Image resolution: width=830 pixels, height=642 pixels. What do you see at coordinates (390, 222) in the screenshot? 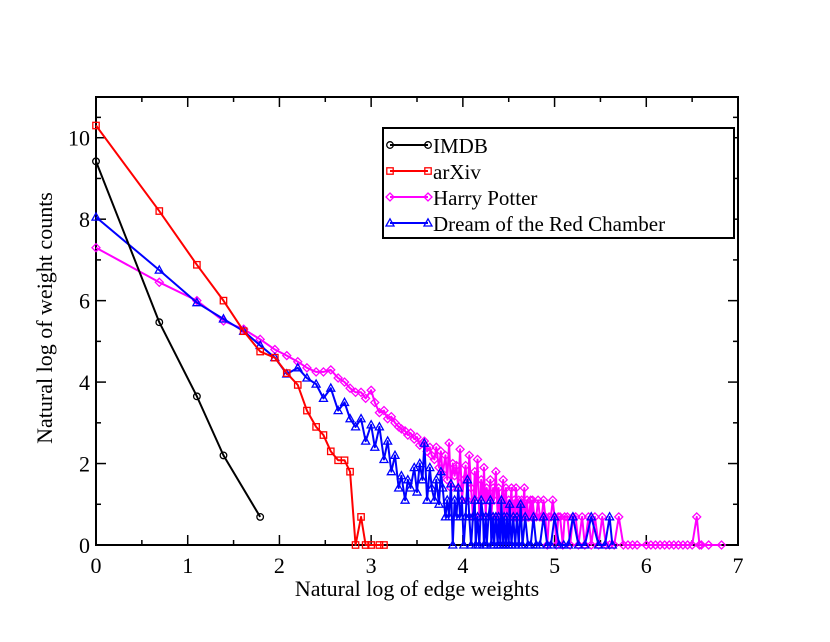
I see `legend-marker-dream-of-the-red-chamber` at bounding box center [390, 222].